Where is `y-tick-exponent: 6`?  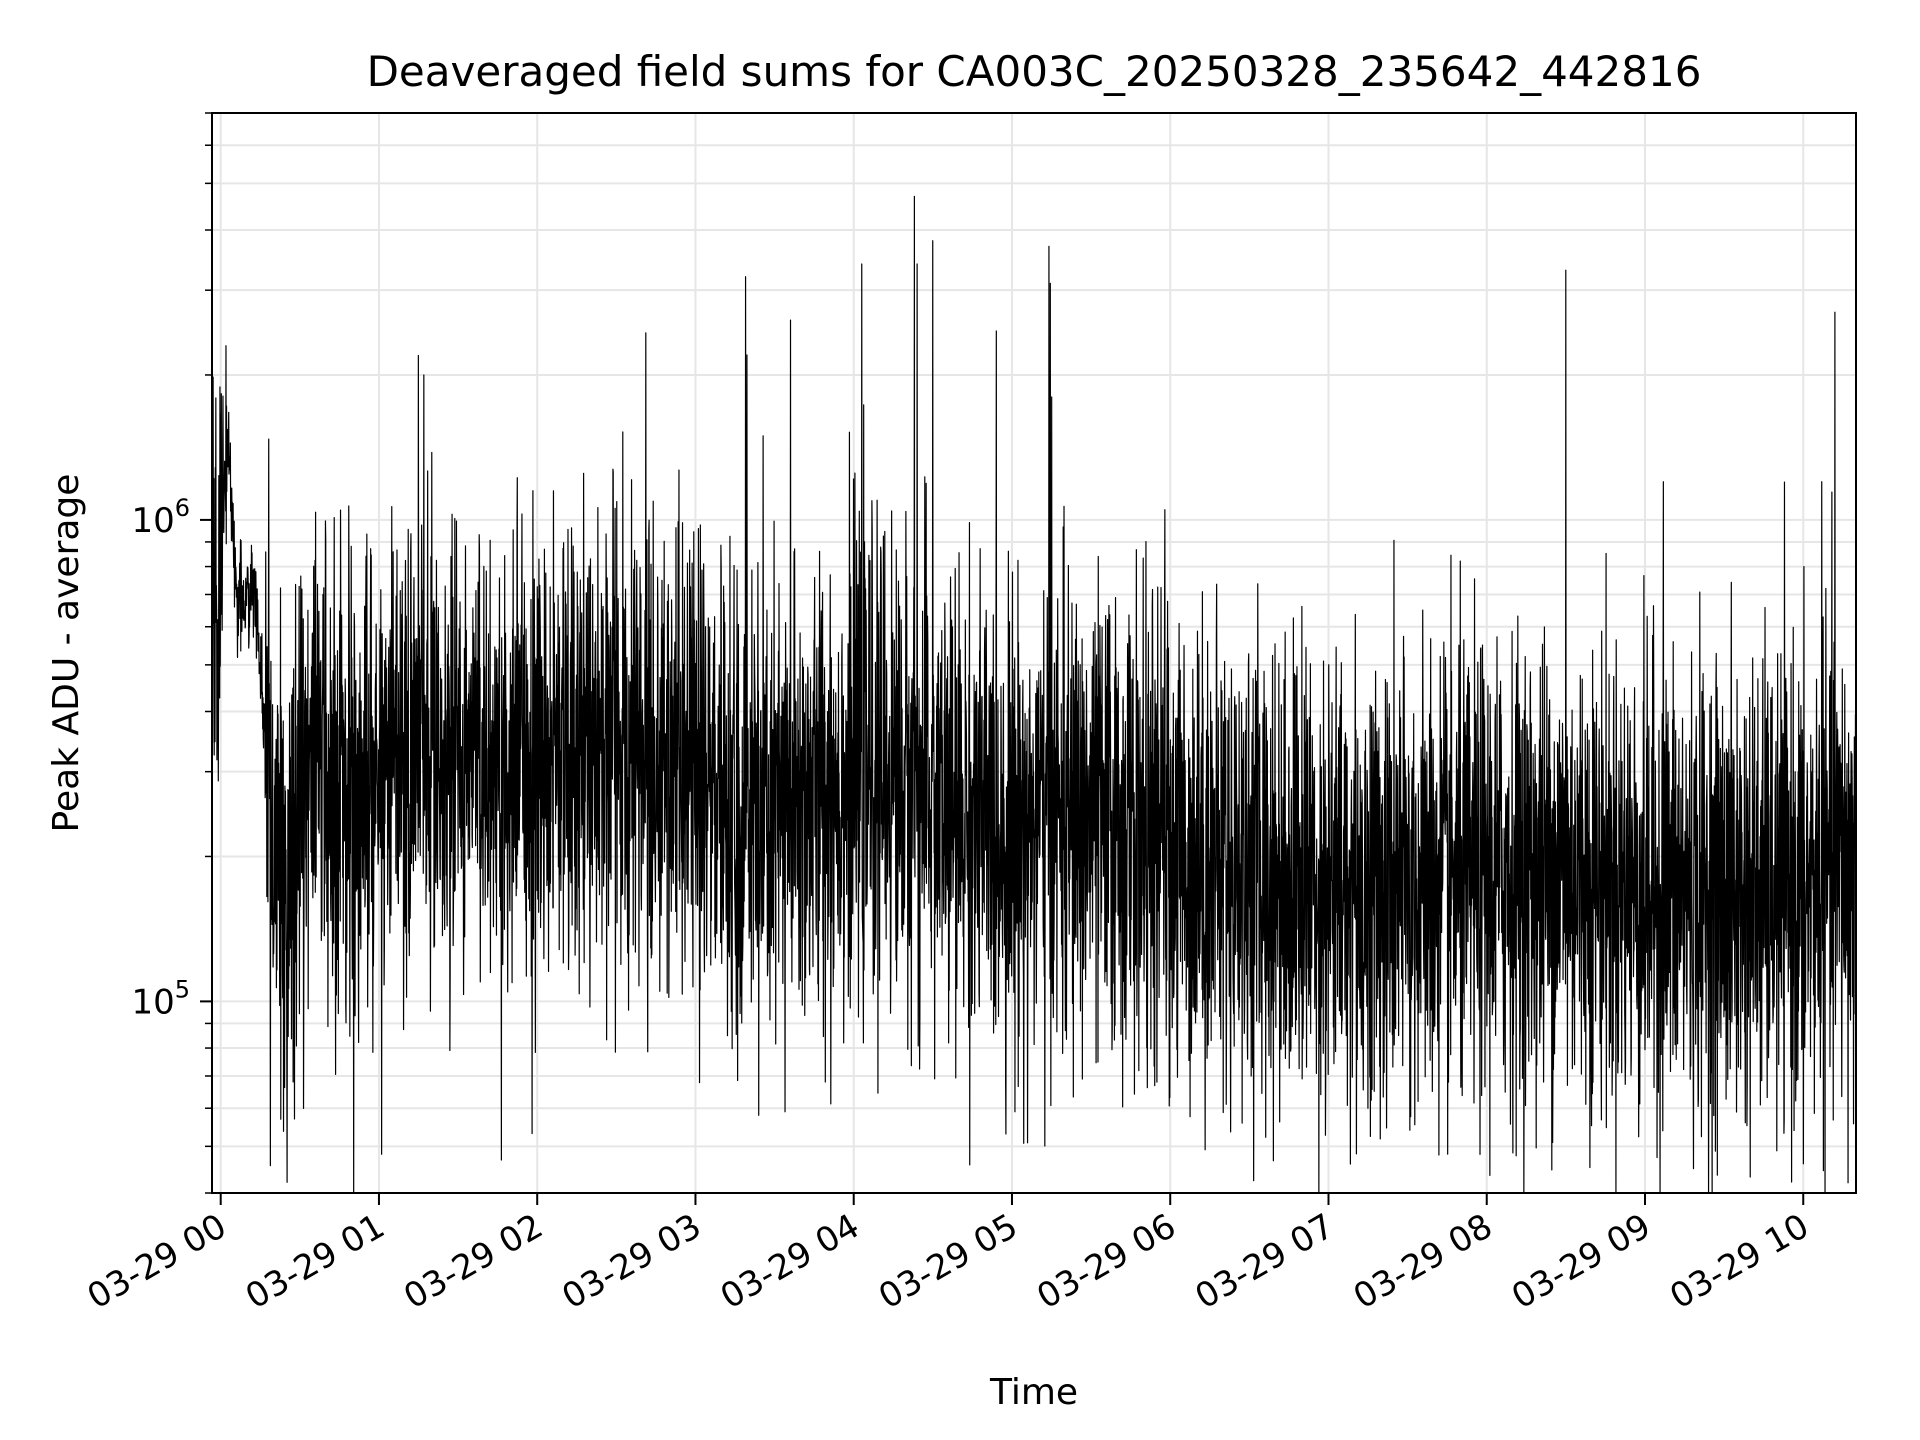
y-tick-exponent: 6 is located at coordinates (182, 508).